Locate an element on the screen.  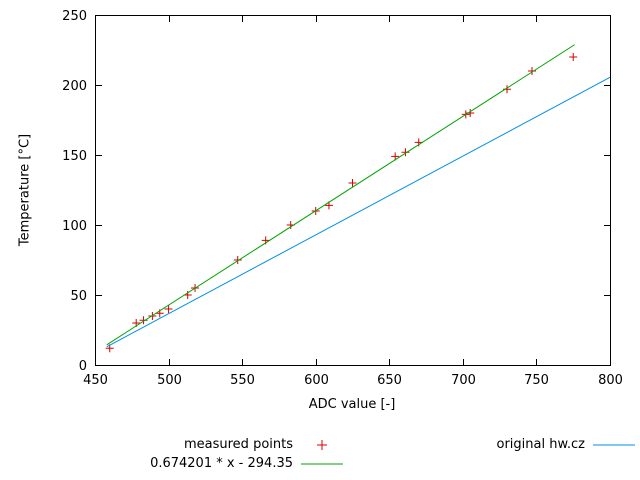
y-tick-label: 200 is located at coordinates (74, 86).